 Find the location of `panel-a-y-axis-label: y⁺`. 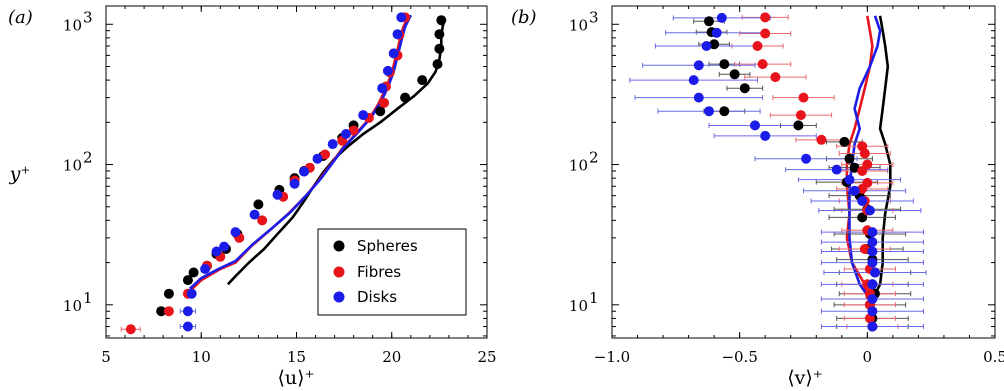

panel-a-y-axis-label: y⁺ is located at coordinates (20, 174).